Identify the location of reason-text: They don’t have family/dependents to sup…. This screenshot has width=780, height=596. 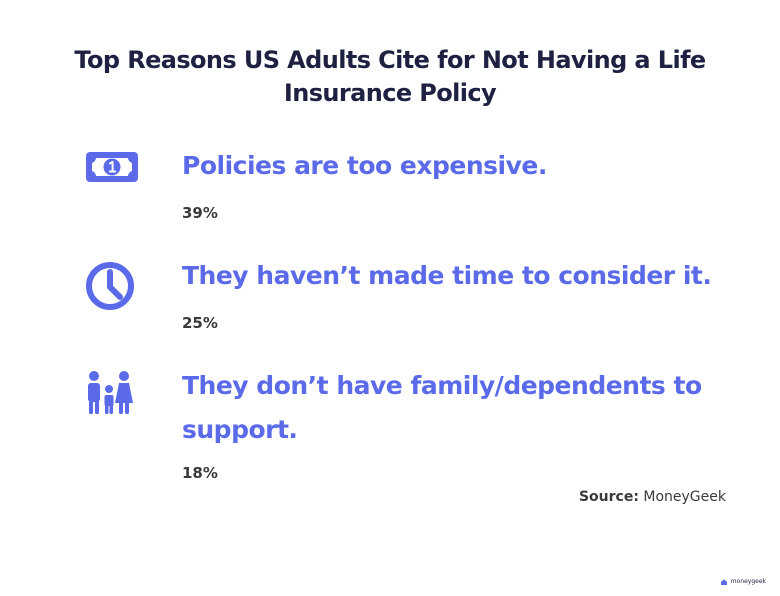
(442, 407).